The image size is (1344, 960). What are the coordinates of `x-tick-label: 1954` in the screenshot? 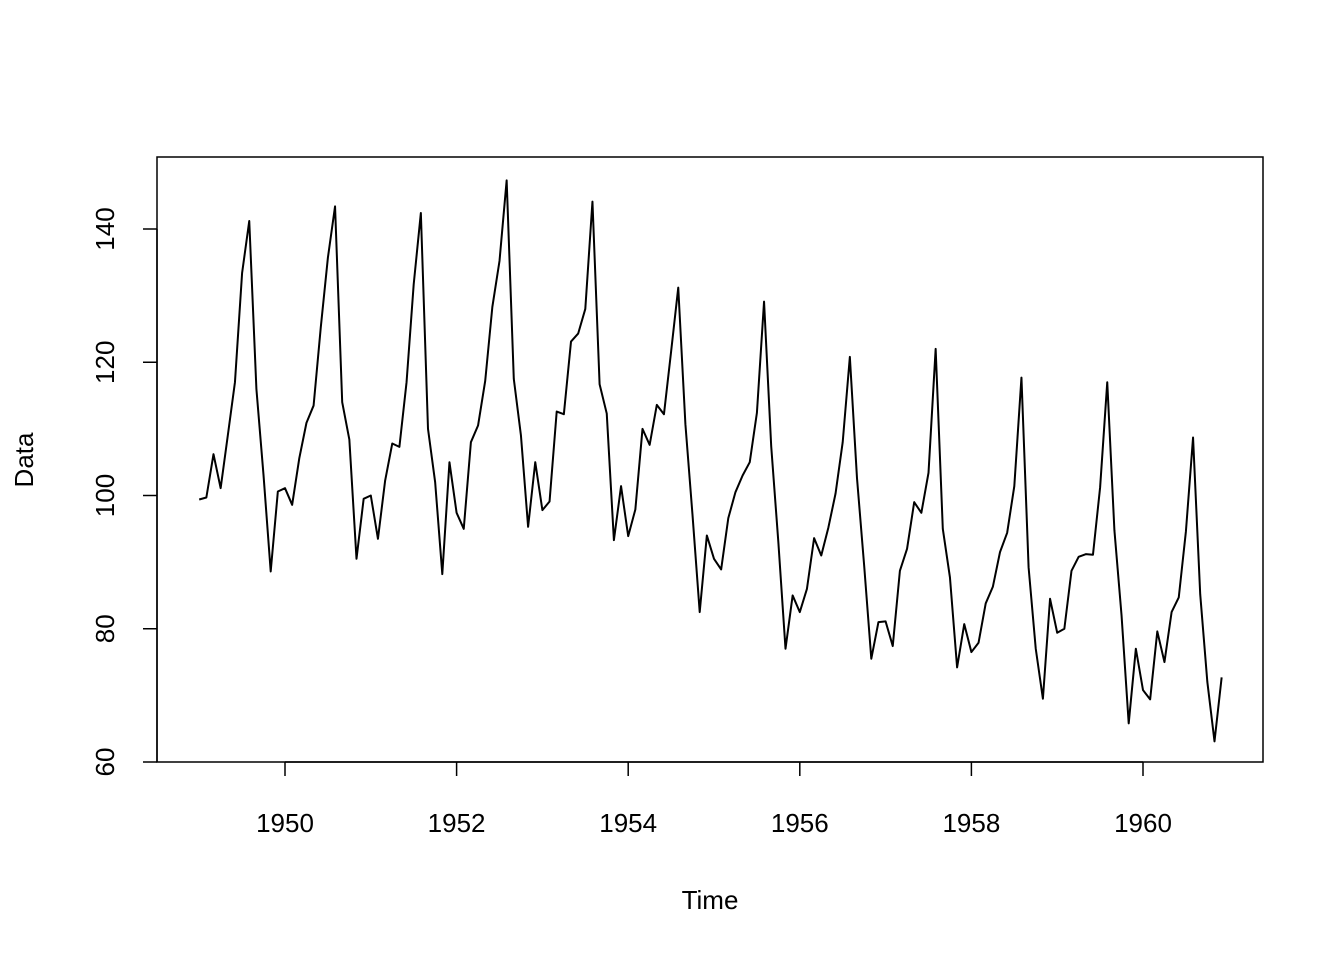 It's located at (628, 823).